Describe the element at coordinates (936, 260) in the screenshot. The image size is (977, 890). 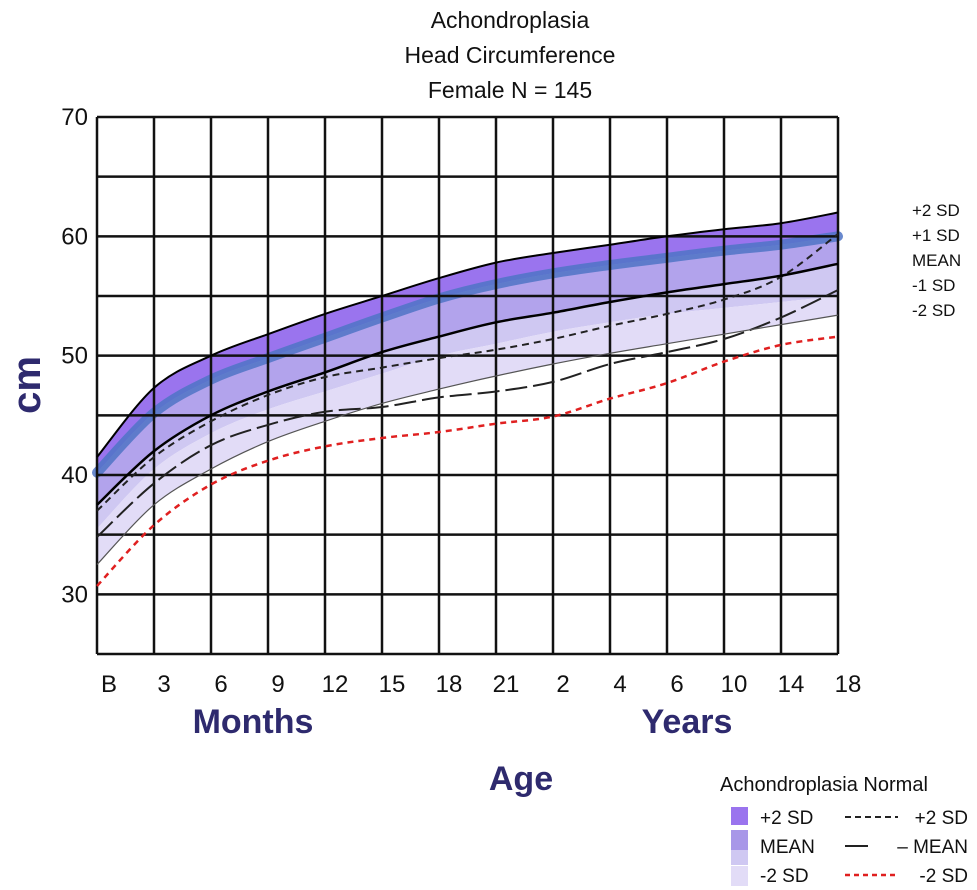
I see `curve-label-mean: MEAN` at that location.